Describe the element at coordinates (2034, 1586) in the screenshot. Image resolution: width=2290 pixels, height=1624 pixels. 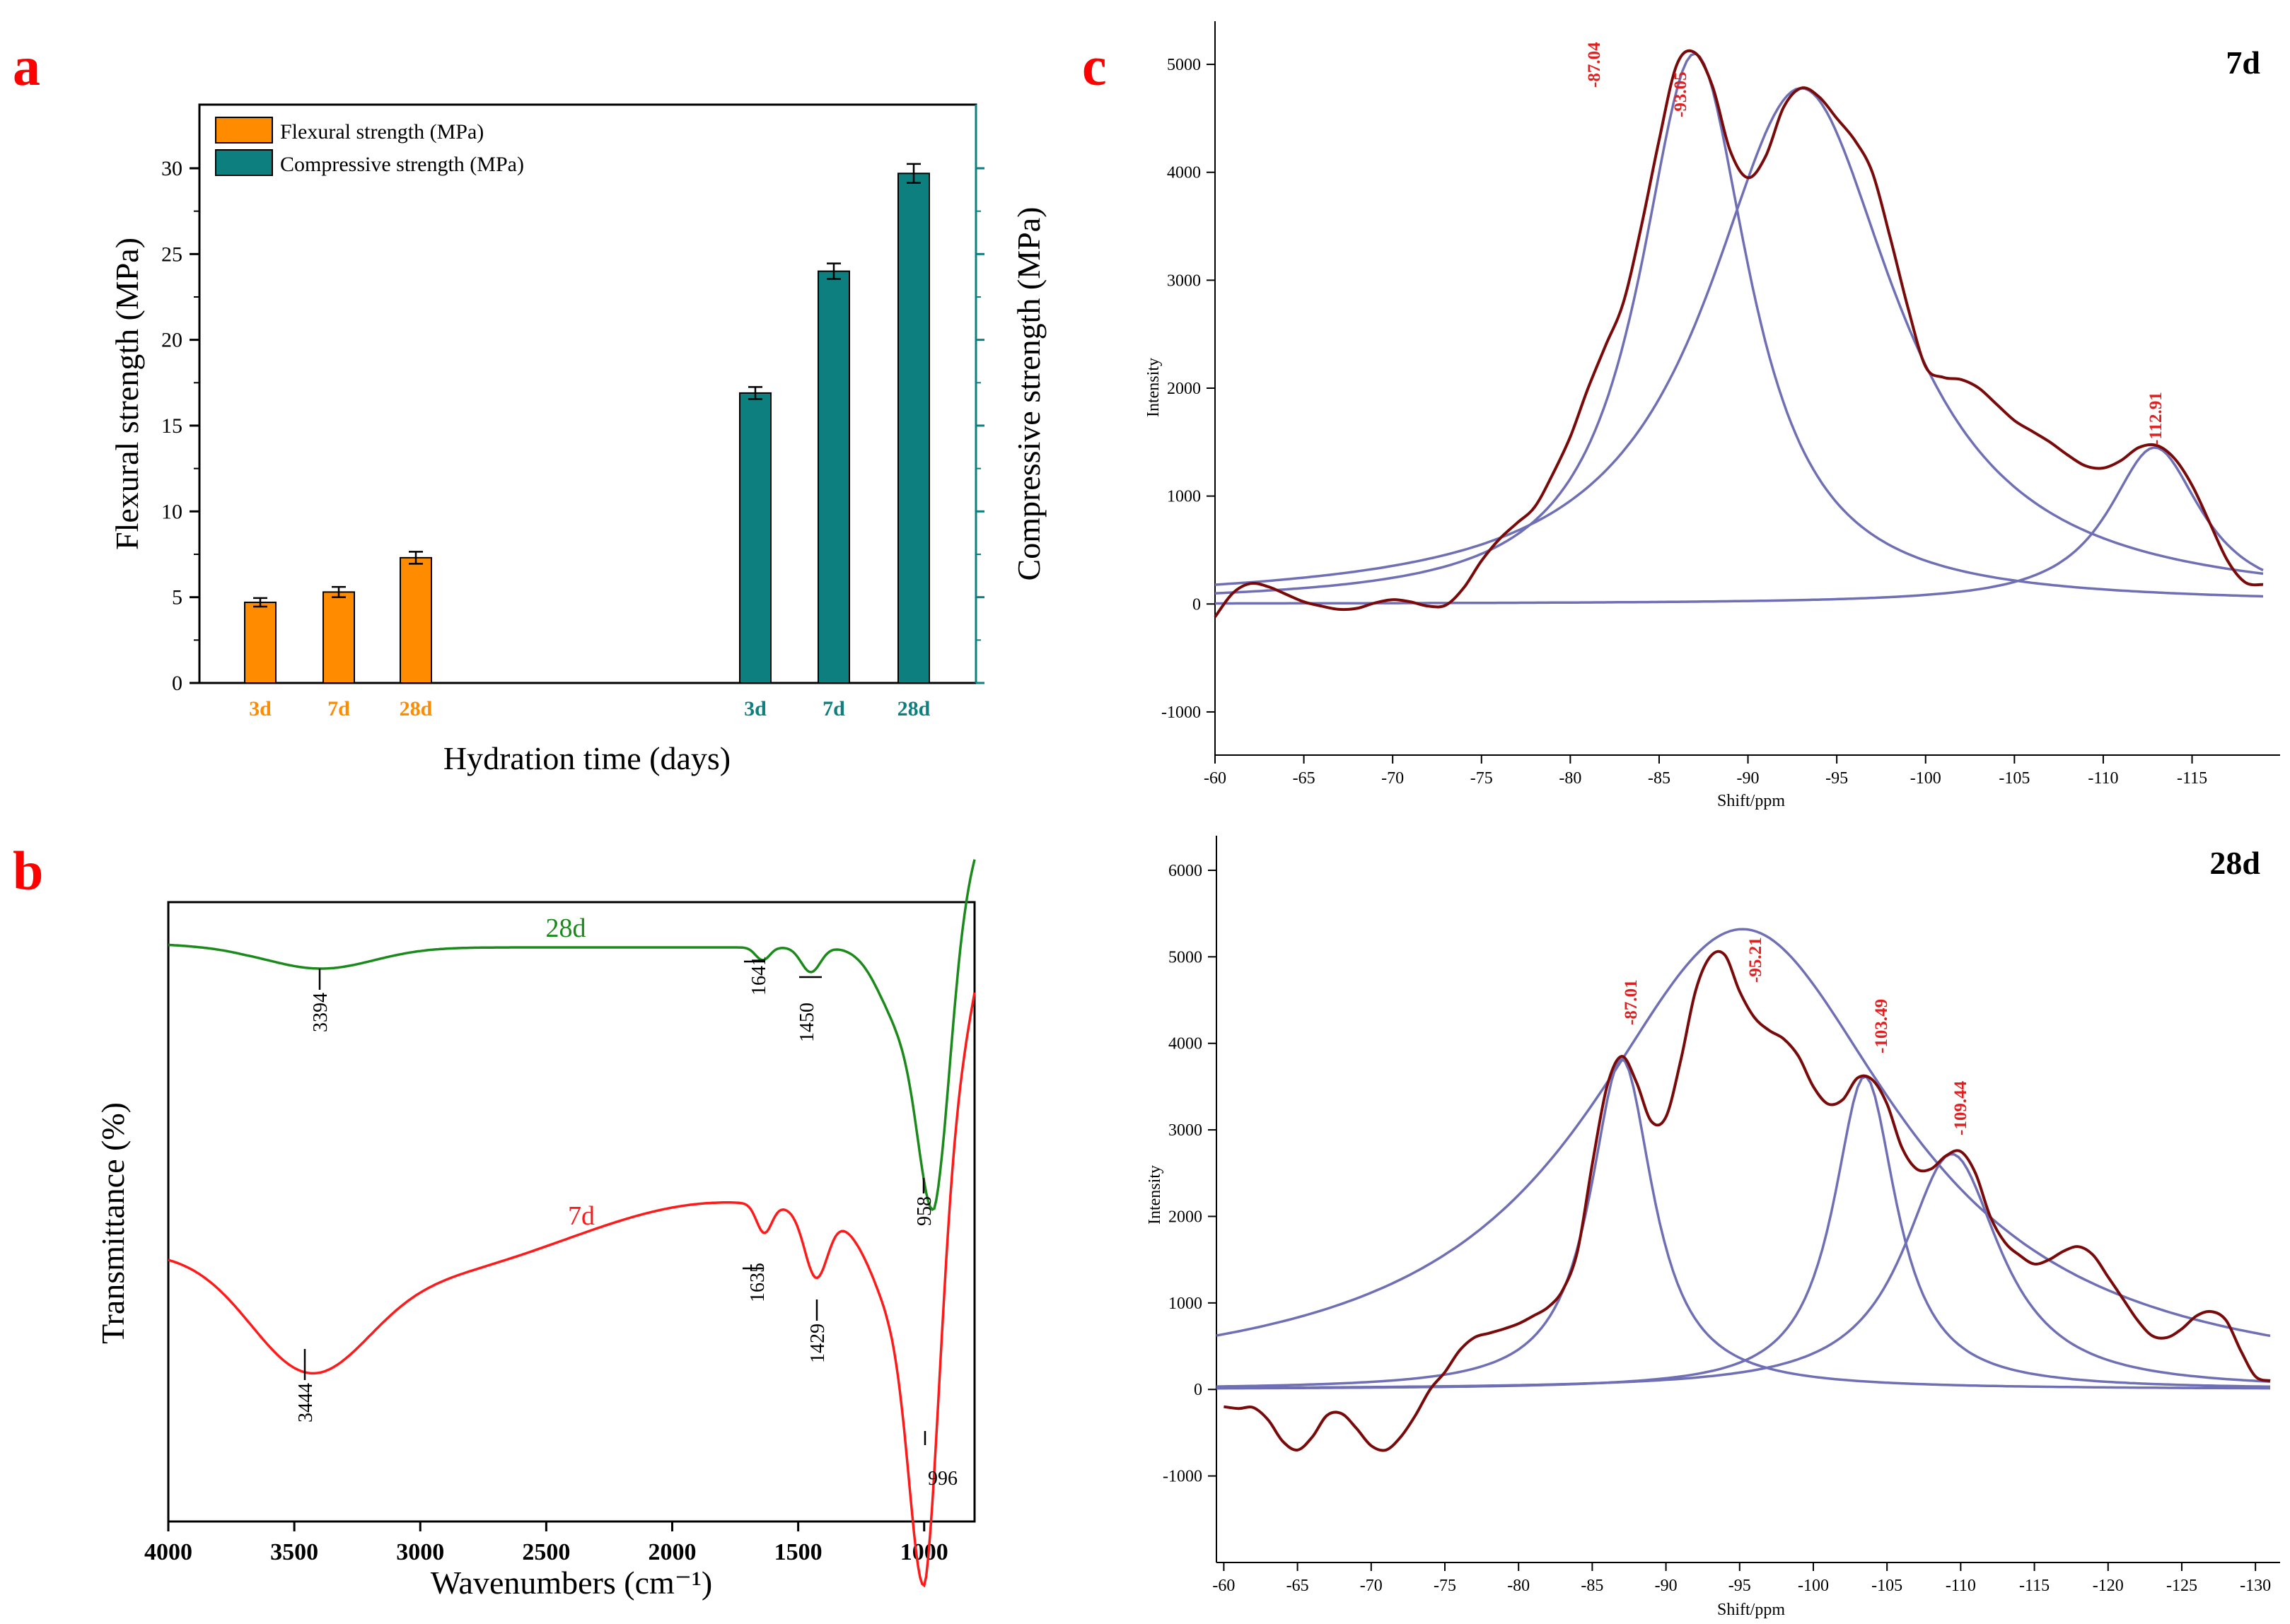
I see `nmr28-xtick-label: -115` at that location.